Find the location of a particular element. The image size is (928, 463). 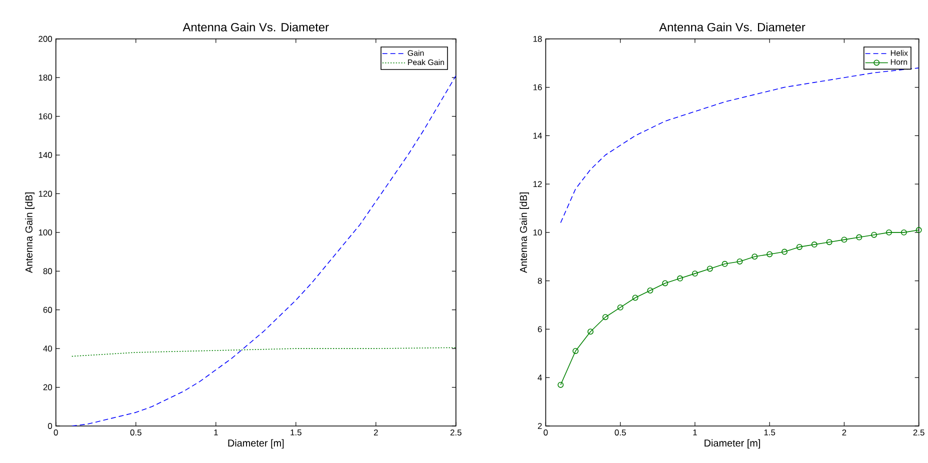

y-tick-label: 8 is located at coordinates (540, 281).